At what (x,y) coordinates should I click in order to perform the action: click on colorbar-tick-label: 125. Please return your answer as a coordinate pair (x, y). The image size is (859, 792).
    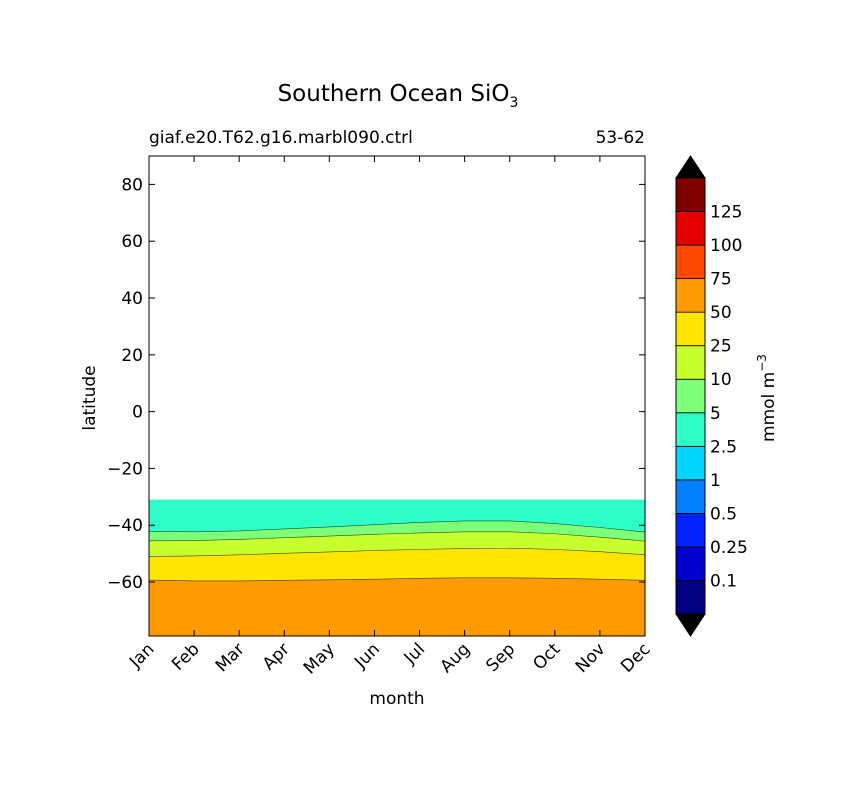
    Looking at the image, I should click on (726, 213).